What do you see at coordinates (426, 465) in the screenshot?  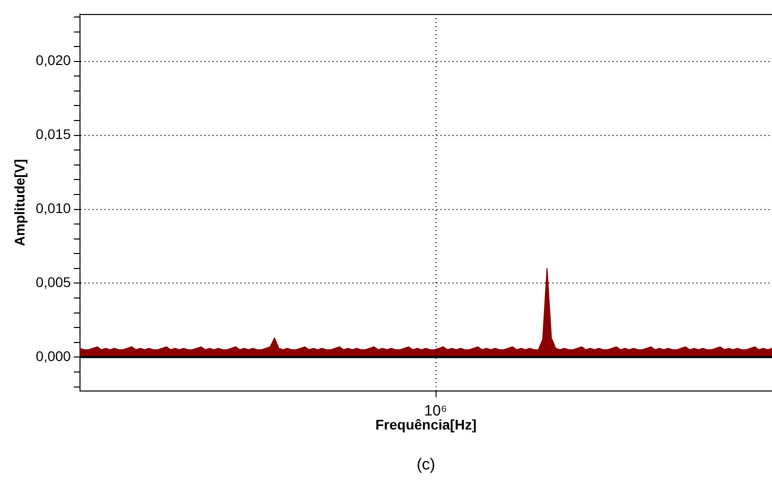 I see `text: (c)` at bounding box center [426, 465].